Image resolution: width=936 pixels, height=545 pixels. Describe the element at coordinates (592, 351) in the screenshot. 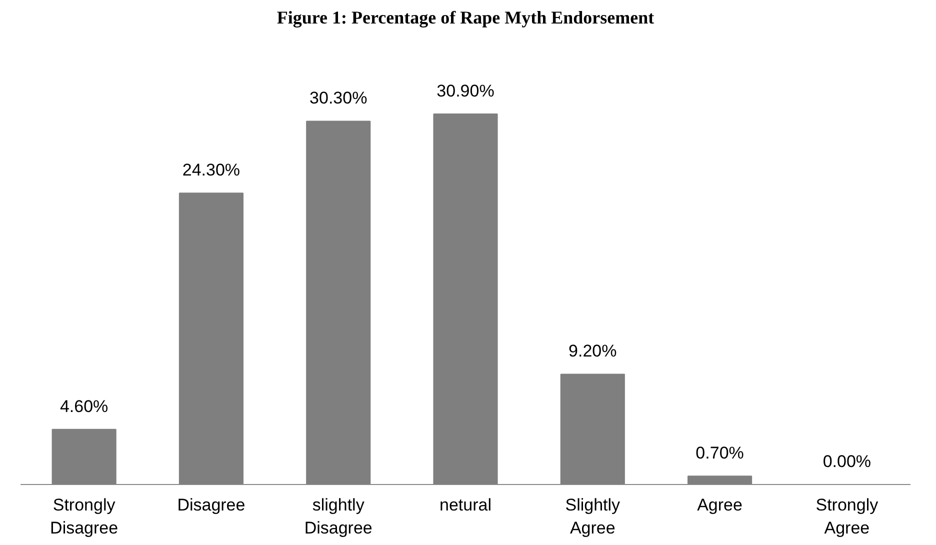

I see `data-label: 9.20%` at that location.